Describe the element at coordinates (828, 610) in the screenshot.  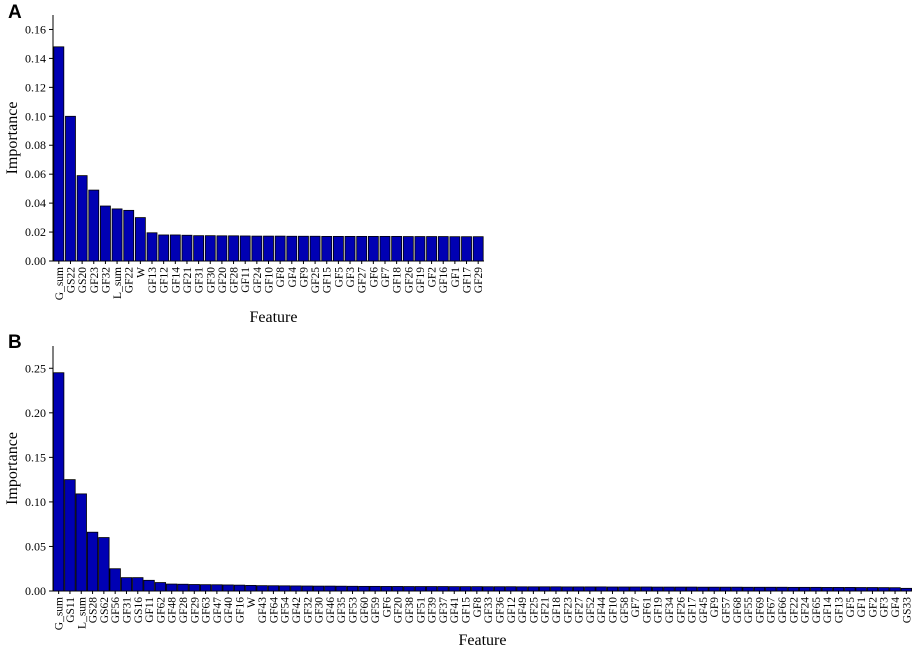
I see `x-tick-label: GF14` at that location.